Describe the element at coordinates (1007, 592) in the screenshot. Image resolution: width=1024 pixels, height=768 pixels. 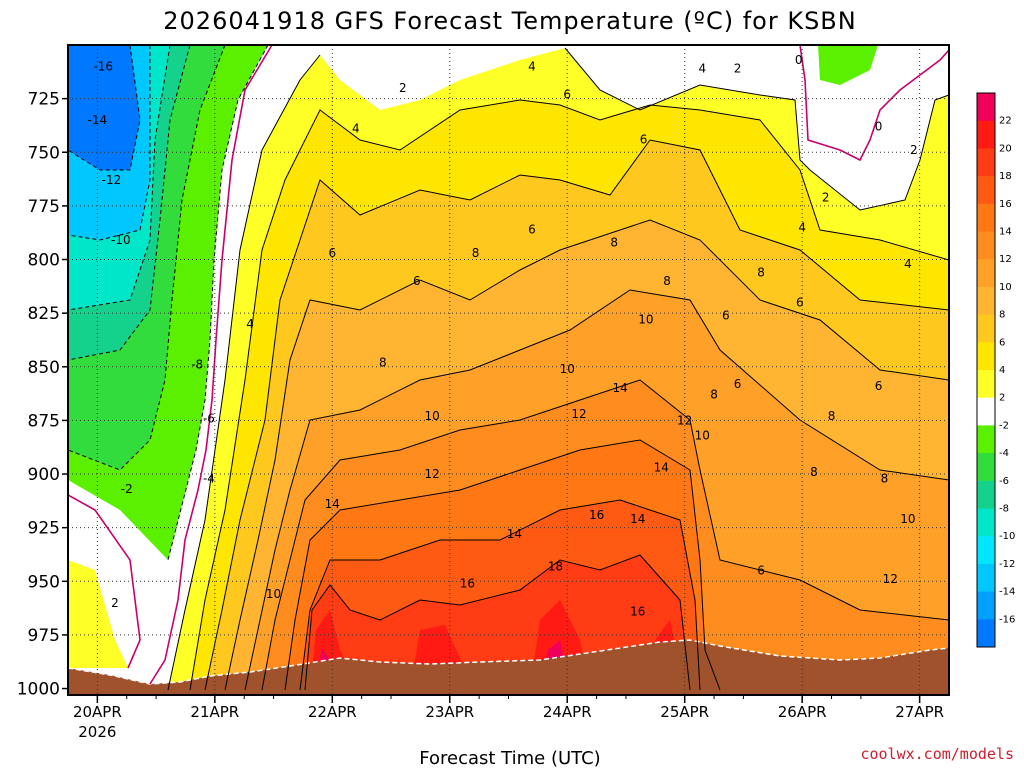
I see `colorbar-label: -14` at that location.